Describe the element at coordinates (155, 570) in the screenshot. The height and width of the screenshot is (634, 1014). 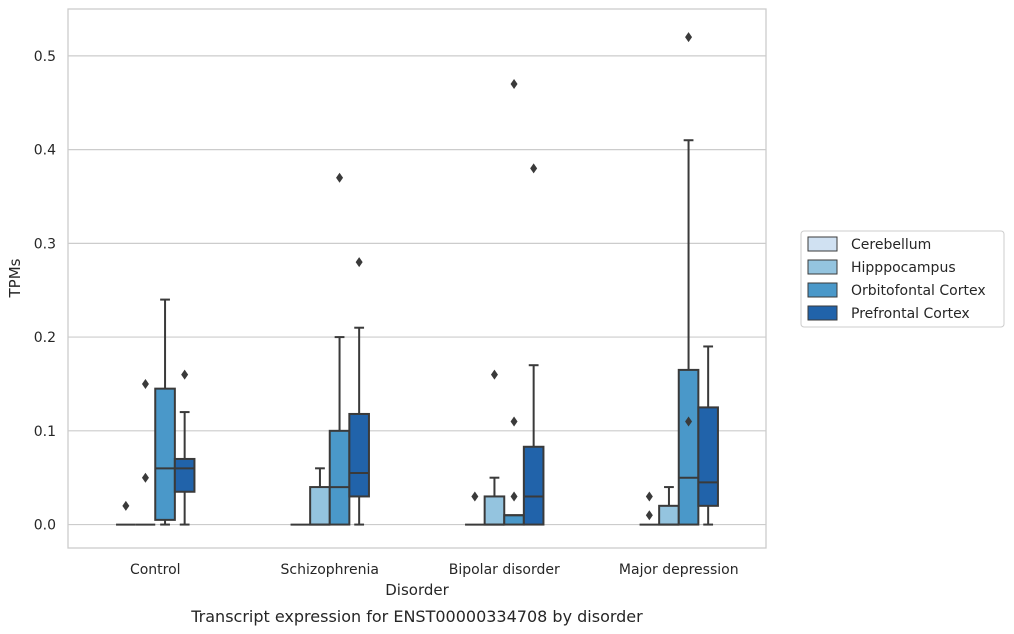
I see `x-tick-label: Control` at that location.